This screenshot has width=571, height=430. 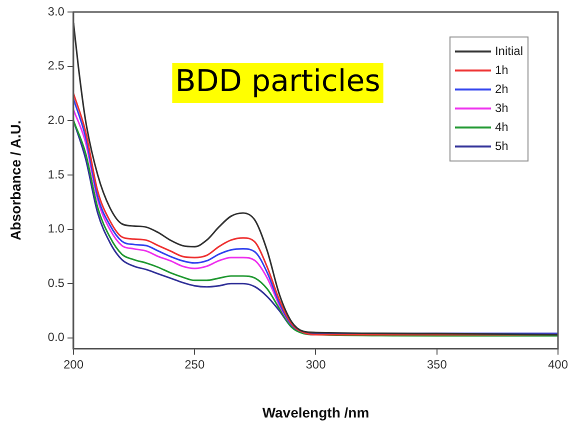 What do you see at coordinates (508, 51) in the screenshot?
I see `legend-label: Initial` at bounding box center [508, 51].